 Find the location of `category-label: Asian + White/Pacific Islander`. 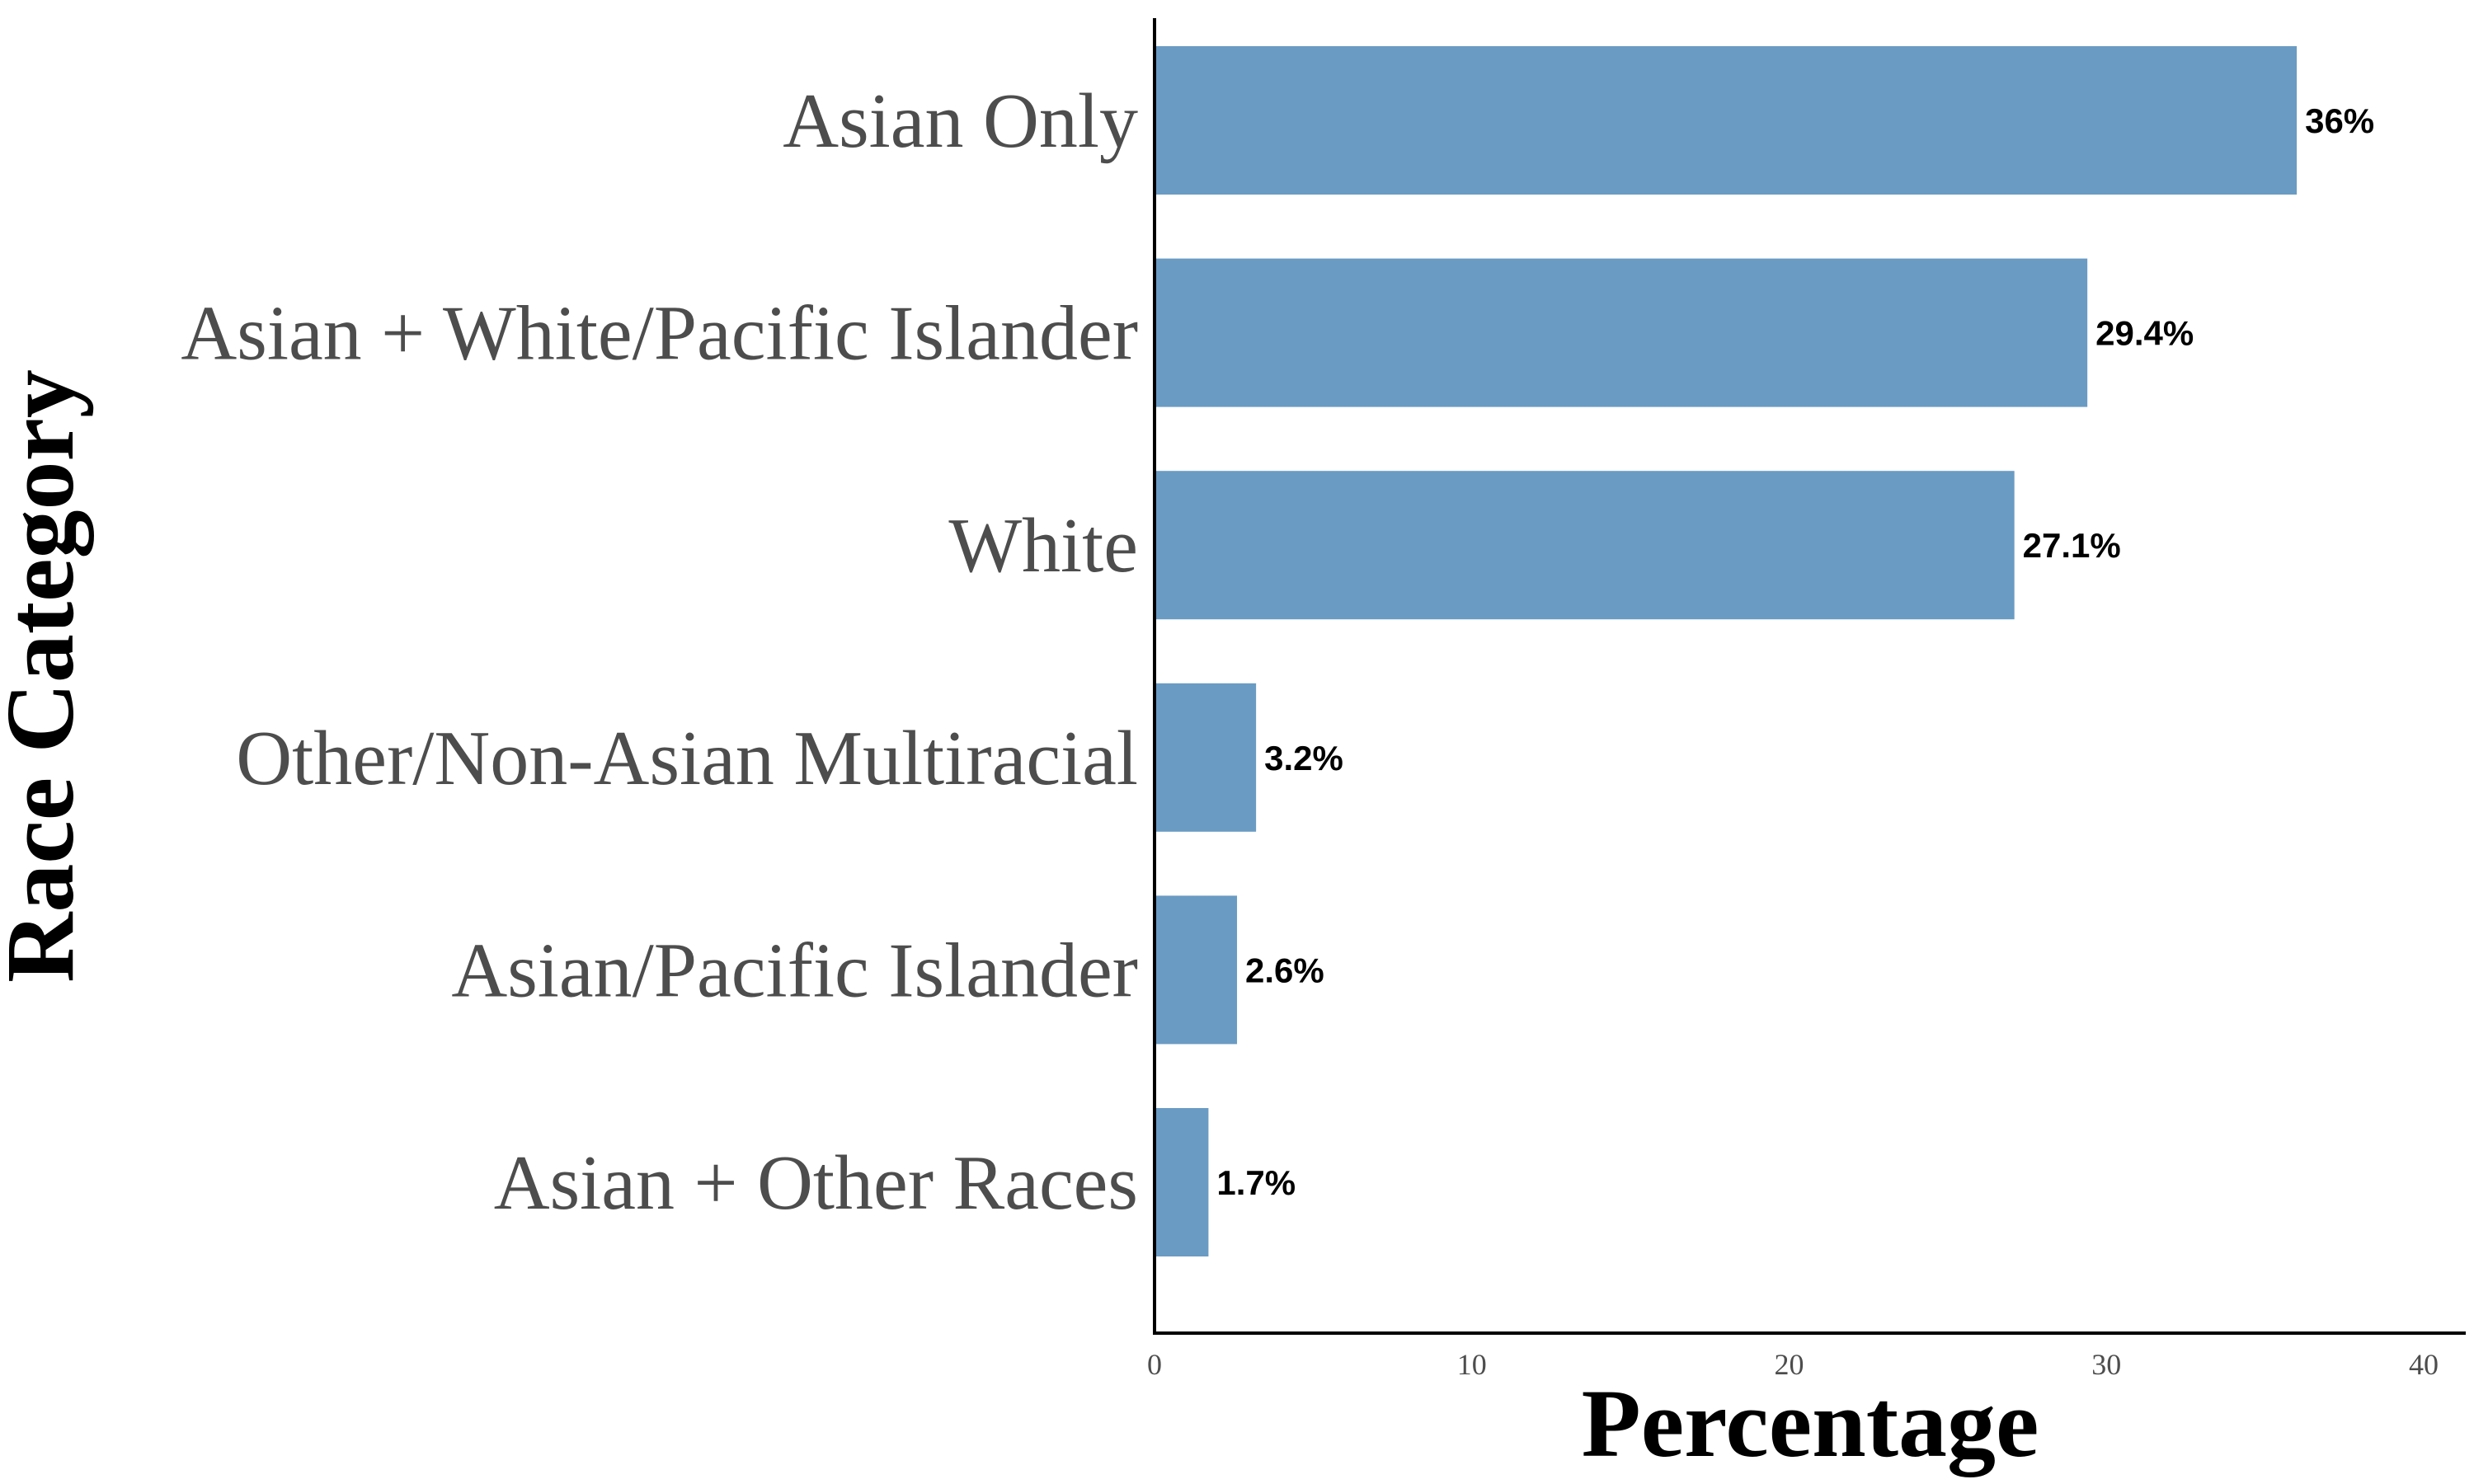

category-label: Asian + White/Pacific Islander is located at coordinates (659, 334).